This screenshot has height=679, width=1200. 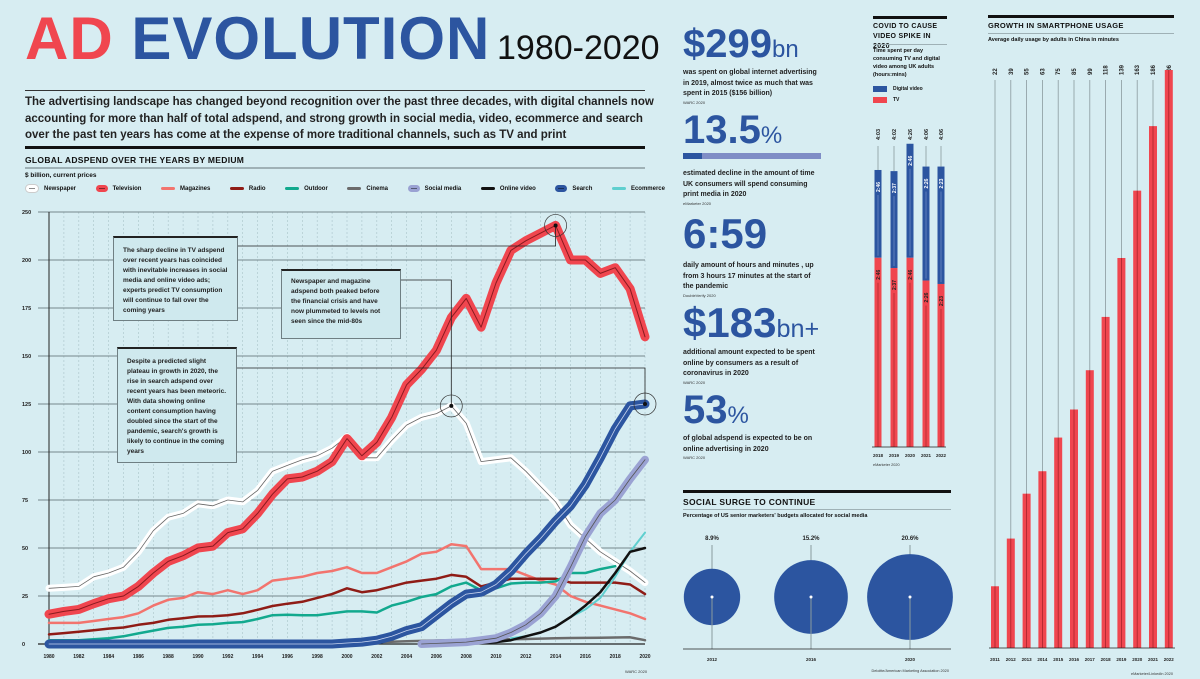 What do you see at coordinates (257, 188) in the screenshot?
I see `legend-label: Radio` at bounding box center [257, 188].